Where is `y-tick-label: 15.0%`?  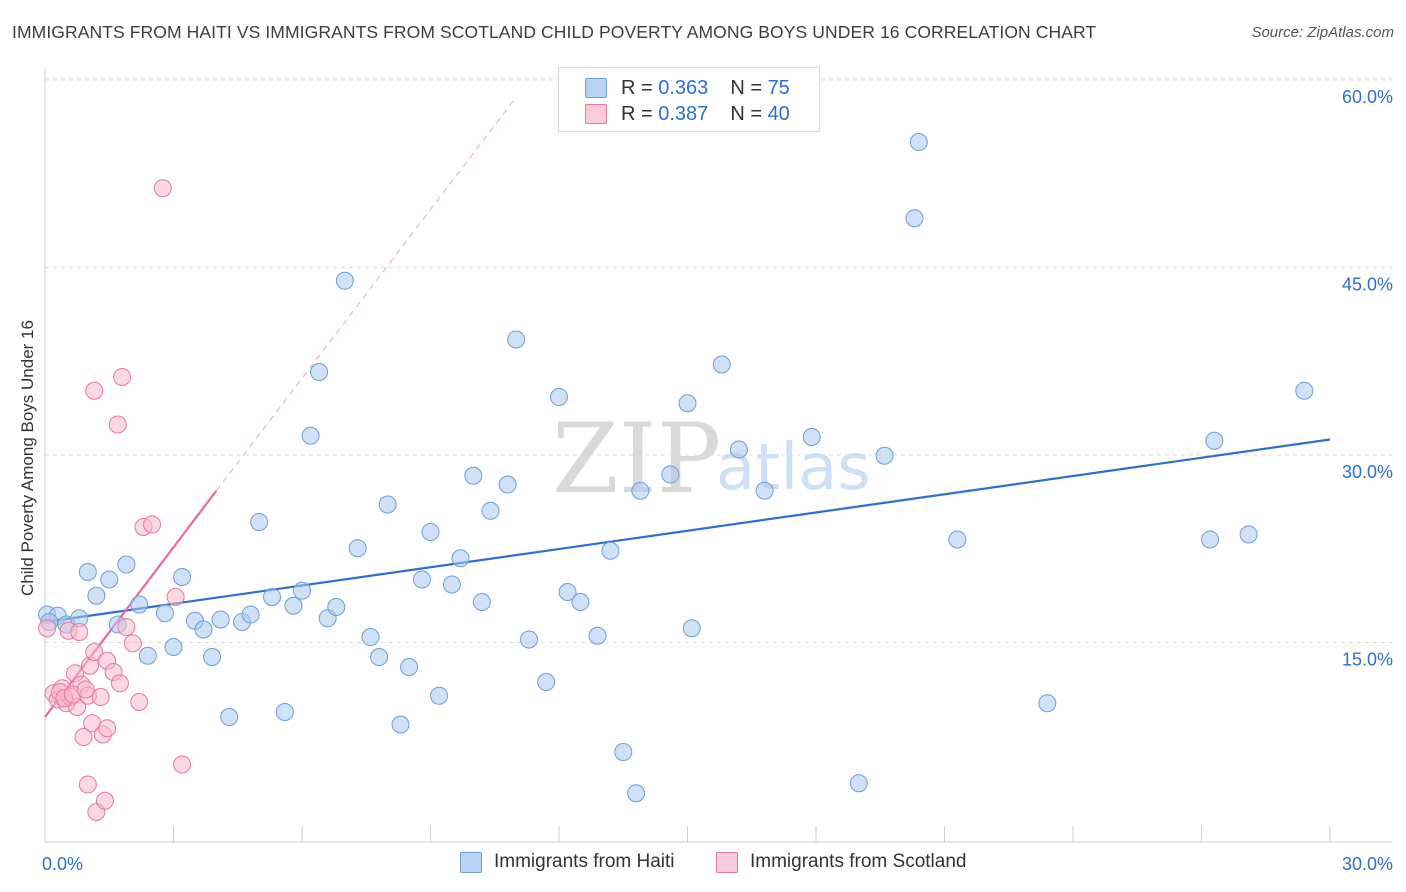 y-tick-label: 15.0% is located at coordinates (1367, 660).